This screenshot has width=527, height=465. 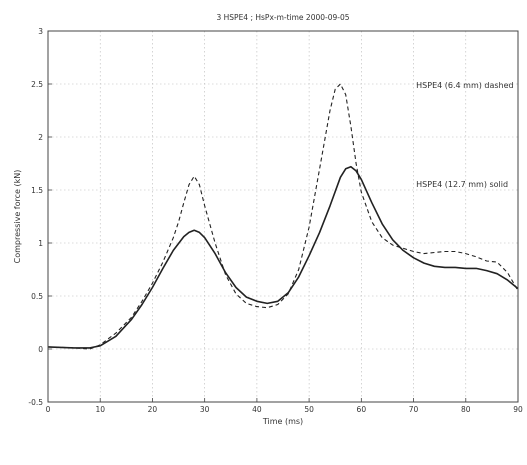 I want to click on x-tick-label: 10, so click(x=100, y=409).